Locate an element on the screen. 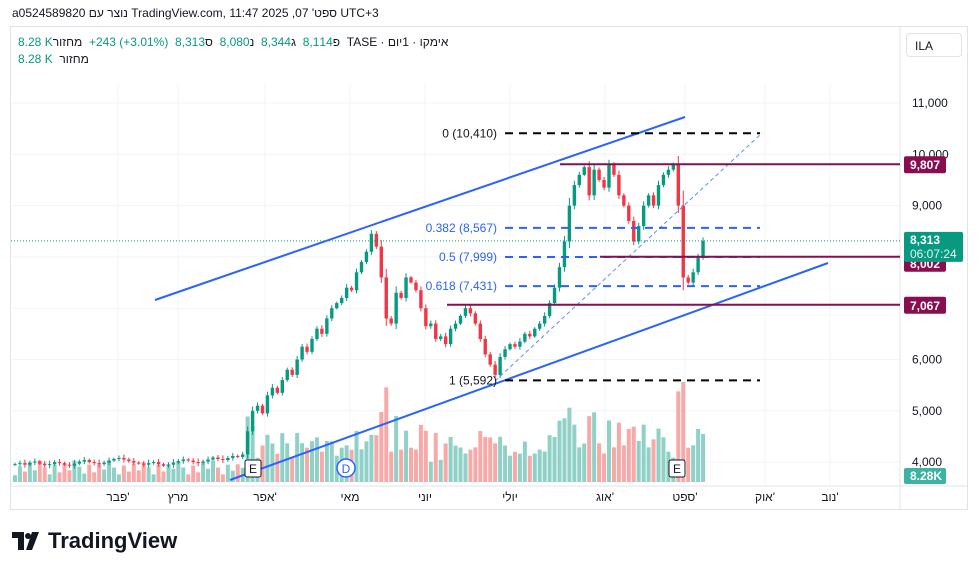 The width and height of the screenshot is (979, 571). logo-text: TradingView is located at coordinates (113, 540).